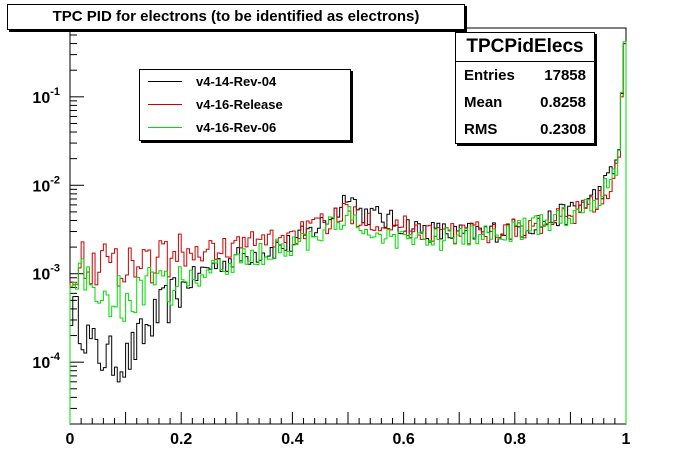 This screenshot has width=696, height=472. What do you see at coordinates (181, 439) in the screenshot?
I see `x-tick-label: 0.2` at bounding box center [181, 439].